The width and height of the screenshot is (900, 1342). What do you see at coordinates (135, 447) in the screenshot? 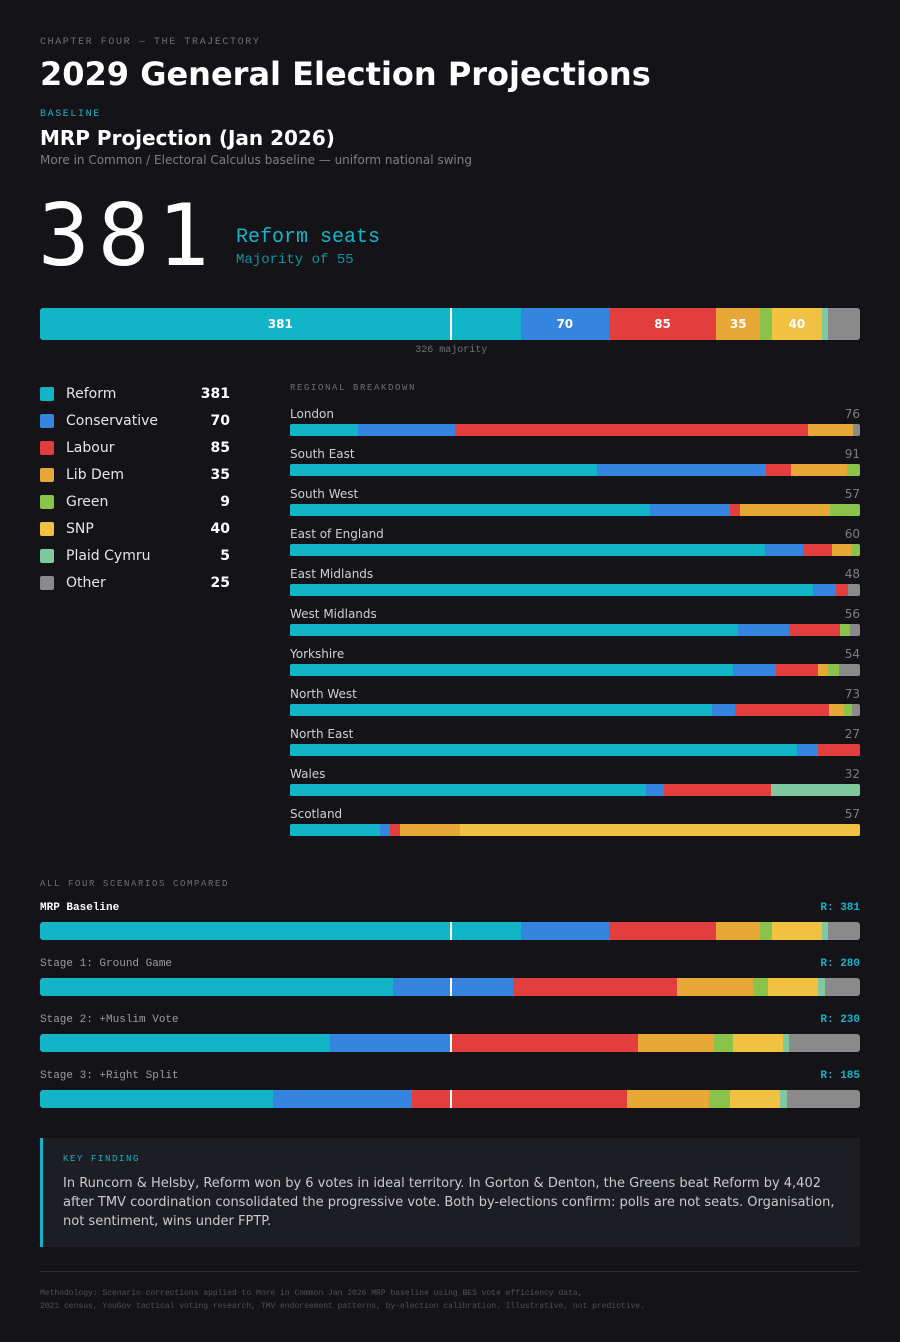
I see `legend-item-labour: Labour 85` at bounding box center [135, 447].